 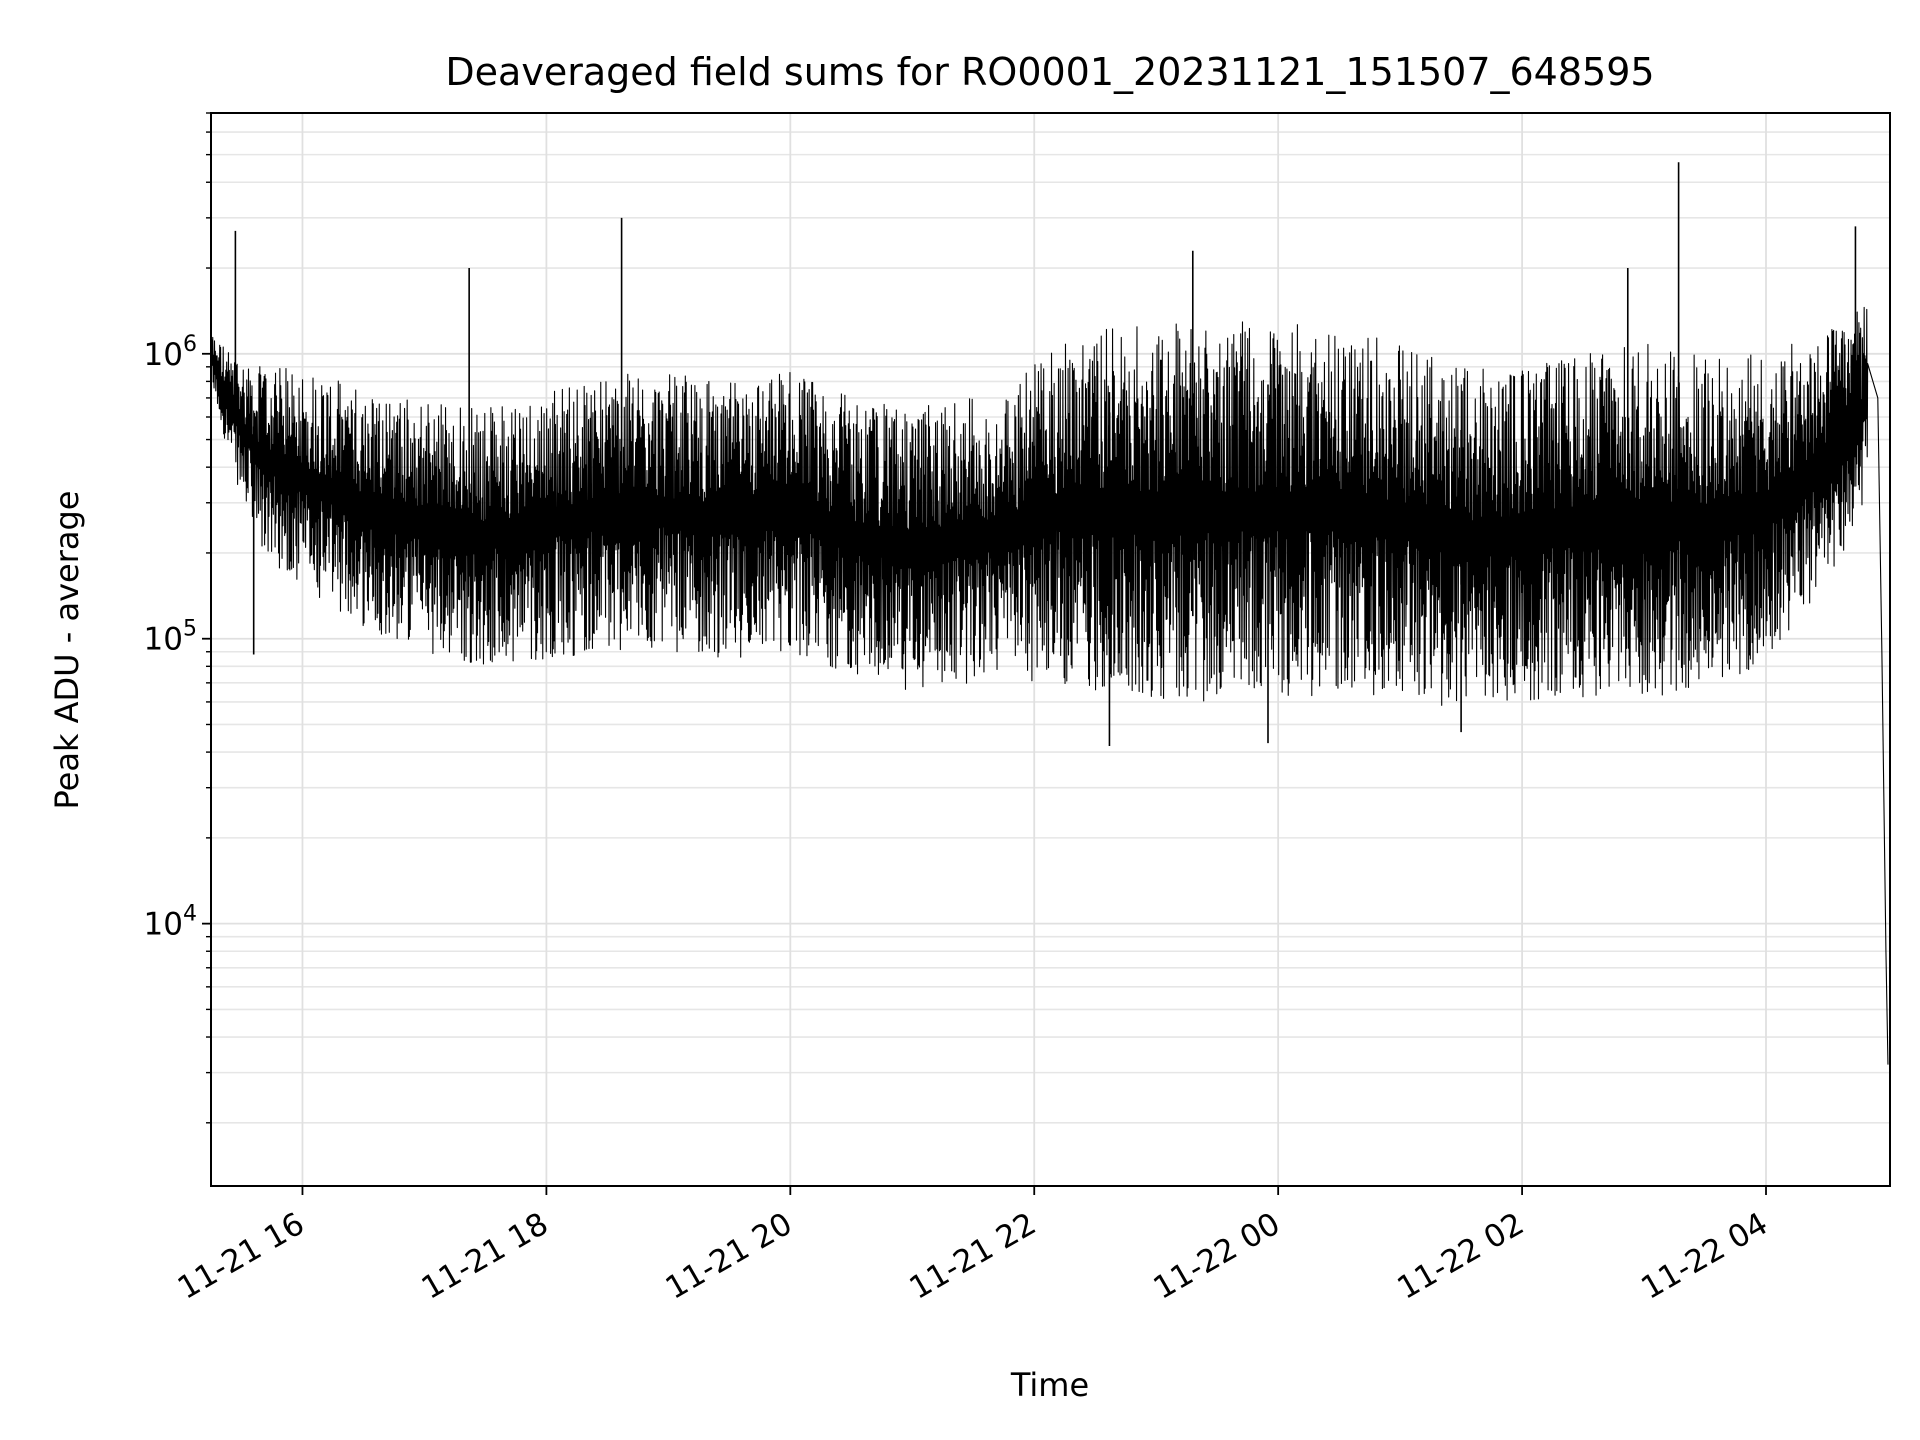 I want to click on x-axis-label: Time, so click(x=1049, y=1385).